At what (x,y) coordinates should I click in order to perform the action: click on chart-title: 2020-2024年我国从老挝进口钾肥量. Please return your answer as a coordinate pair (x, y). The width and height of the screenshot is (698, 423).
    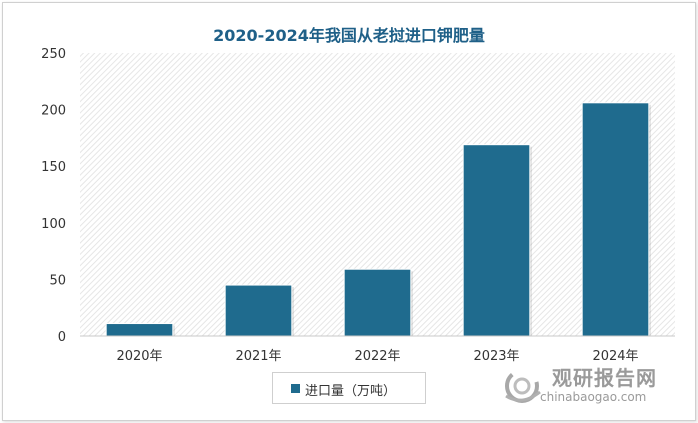
    Looking at the image, I should click on (349, 35).